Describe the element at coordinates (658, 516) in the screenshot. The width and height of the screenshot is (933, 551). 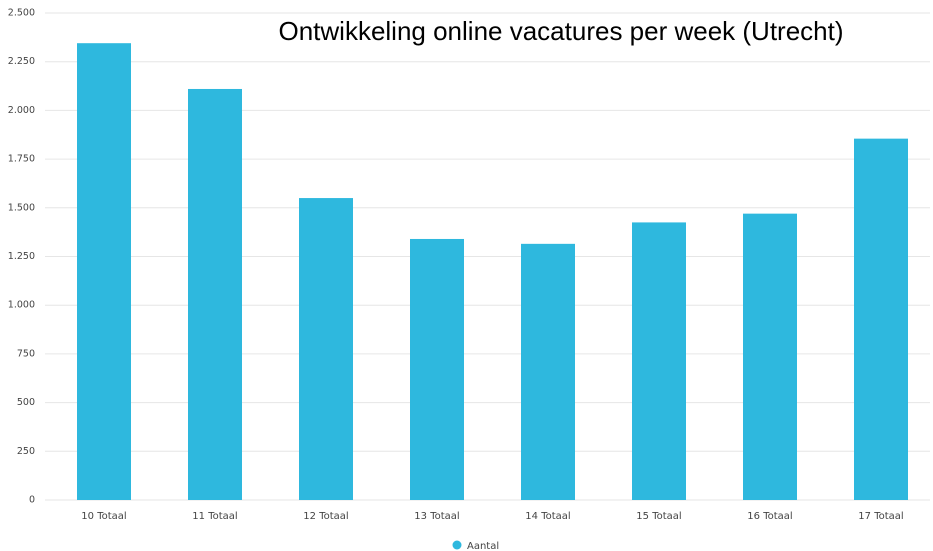
I see `x-tick-label: 15 Totaal` at that location.